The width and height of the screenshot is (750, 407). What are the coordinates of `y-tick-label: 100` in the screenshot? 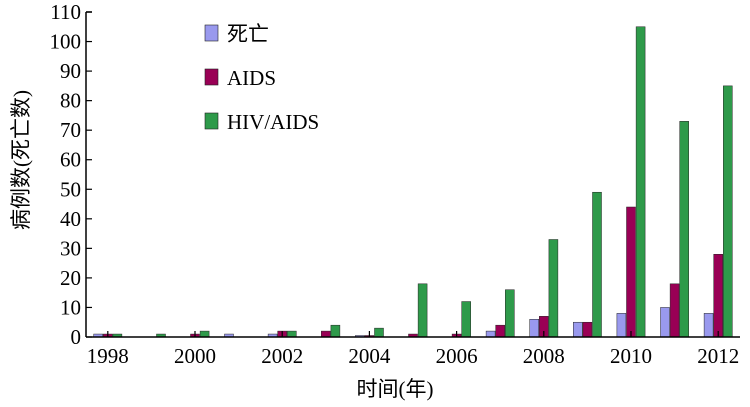 It's located at (66, 42).